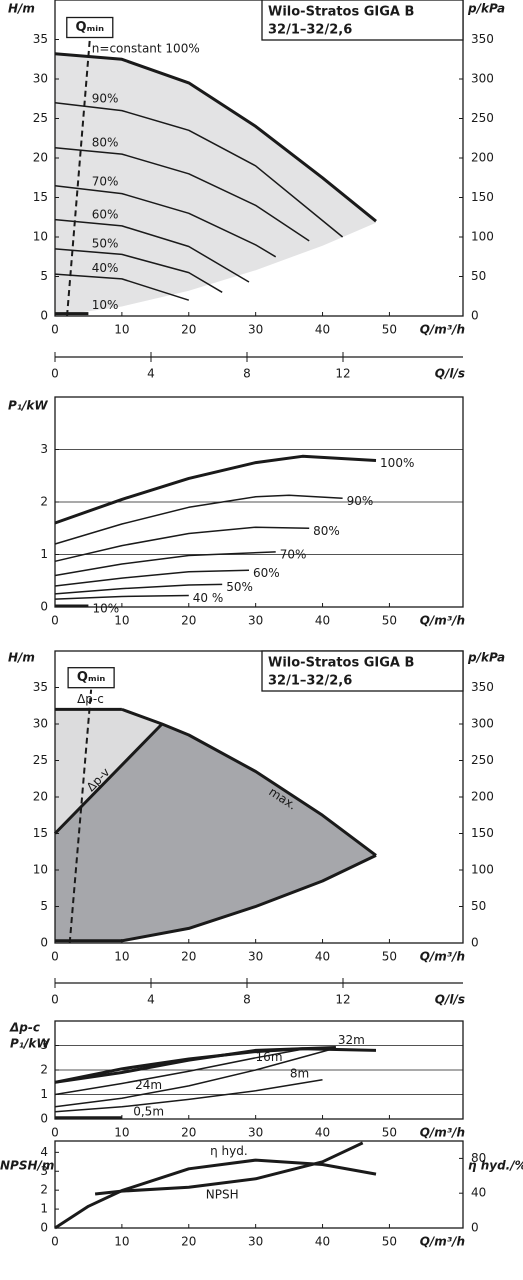 This screenshot has height=1280, width=523. What do you see at coordinates (239, 587) in the screenshot?
I see `curve-label: 50%` at bounding box center [239, 587].